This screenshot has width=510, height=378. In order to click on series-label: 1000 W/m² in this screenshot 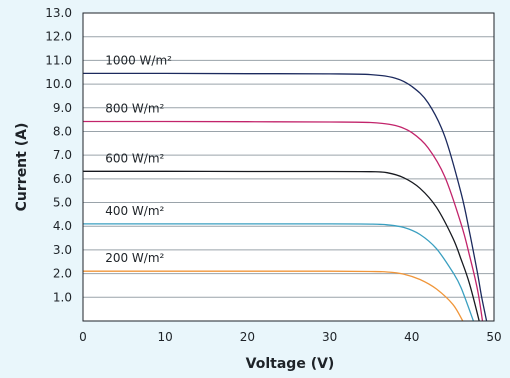, I will do `click(138, 60)`.